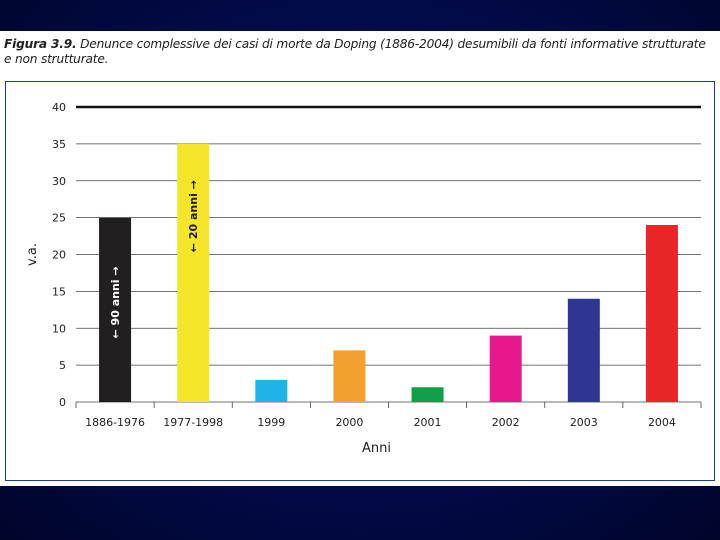 The width and height of the screenshot is (720, 540). What do you see at coordinates (32, 254) in the screenshot?
I see `y-axis-label: v.a.` at bounding box center [32, 254].